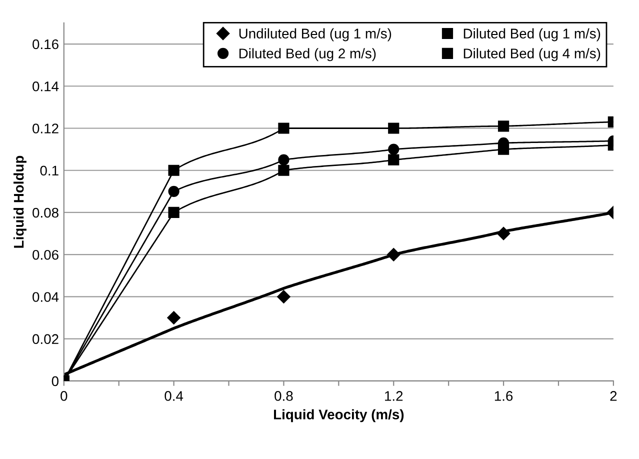  I want to click on legend-label: Diluted Bed (ug 4 m/s), so click(532, 55).